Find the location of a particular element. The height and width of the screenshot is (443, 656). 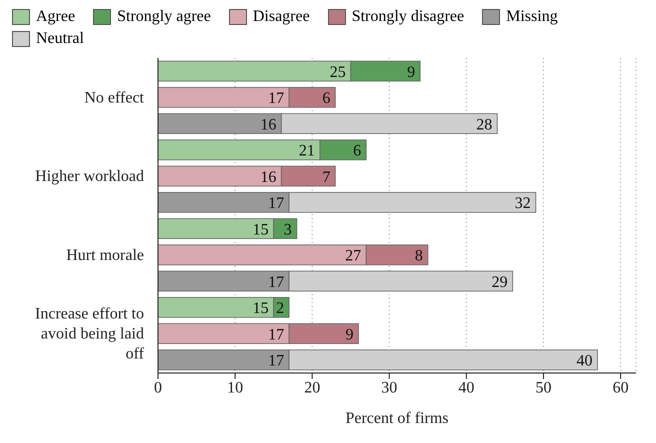

data-label: 28 is located at coordinates (484, 125).